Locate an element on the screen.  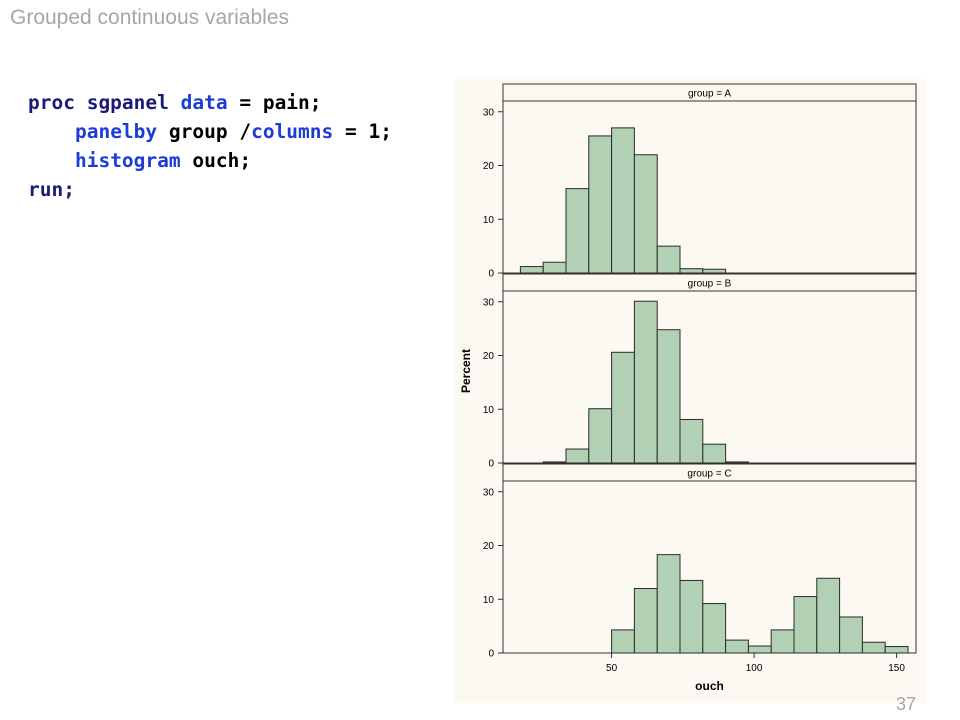
x-axis-label: ouch is located at coordinates (709, 686).